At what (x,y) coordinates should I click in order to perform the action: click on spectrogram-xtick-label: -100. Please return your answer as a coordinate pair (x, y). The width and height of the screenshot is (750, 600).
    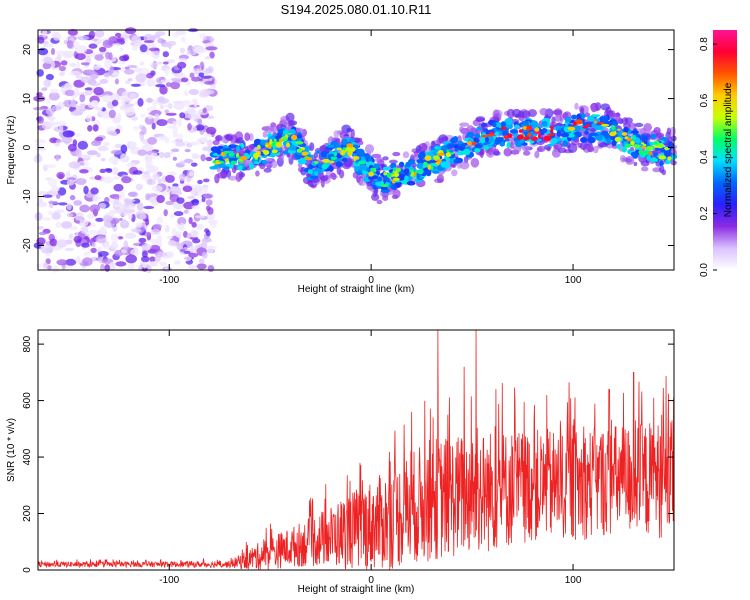
    Looking at the image, I should click on (169, 280).